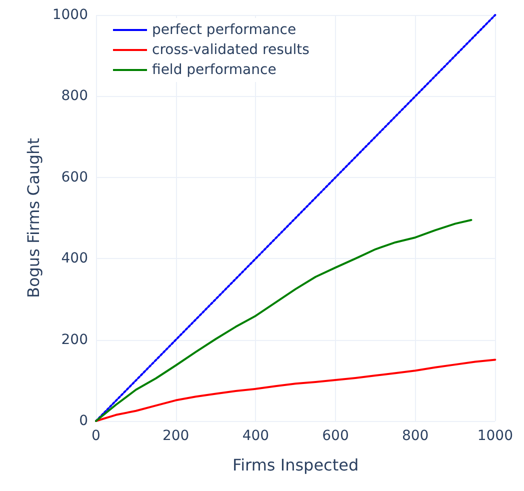 This screenshot has height=491, width=524. I want to click on x-tick-label: 1000, so click(495, 436).